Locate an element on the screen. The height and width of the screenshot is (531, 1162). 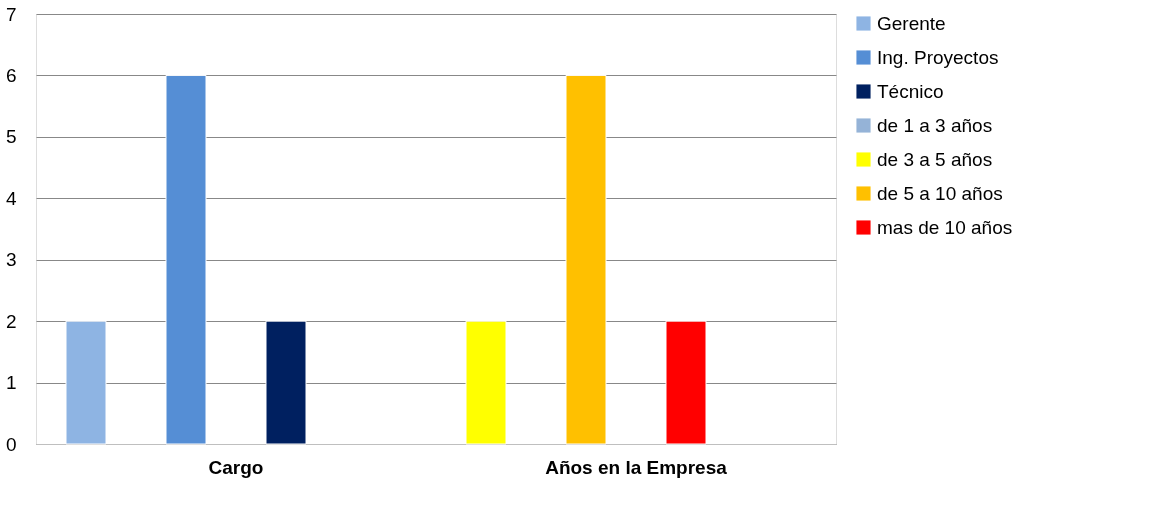
legend-label: de 5 a 10 años is located at coordinates (940, 193).